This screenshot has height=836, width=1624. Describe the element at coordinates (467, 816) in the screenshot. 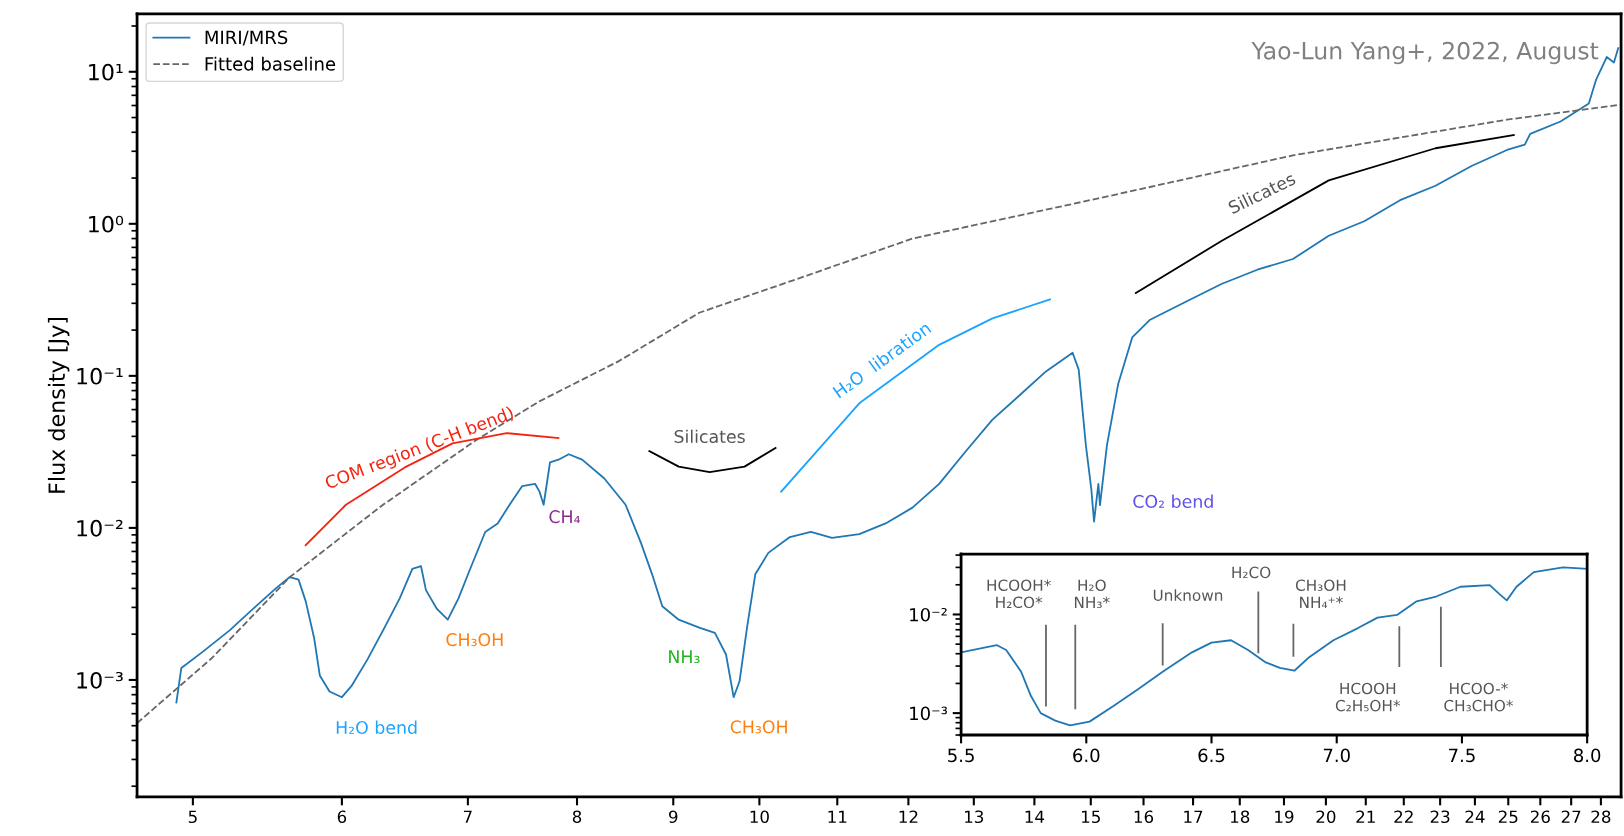

I see `x-tick-label: 7` at that location.